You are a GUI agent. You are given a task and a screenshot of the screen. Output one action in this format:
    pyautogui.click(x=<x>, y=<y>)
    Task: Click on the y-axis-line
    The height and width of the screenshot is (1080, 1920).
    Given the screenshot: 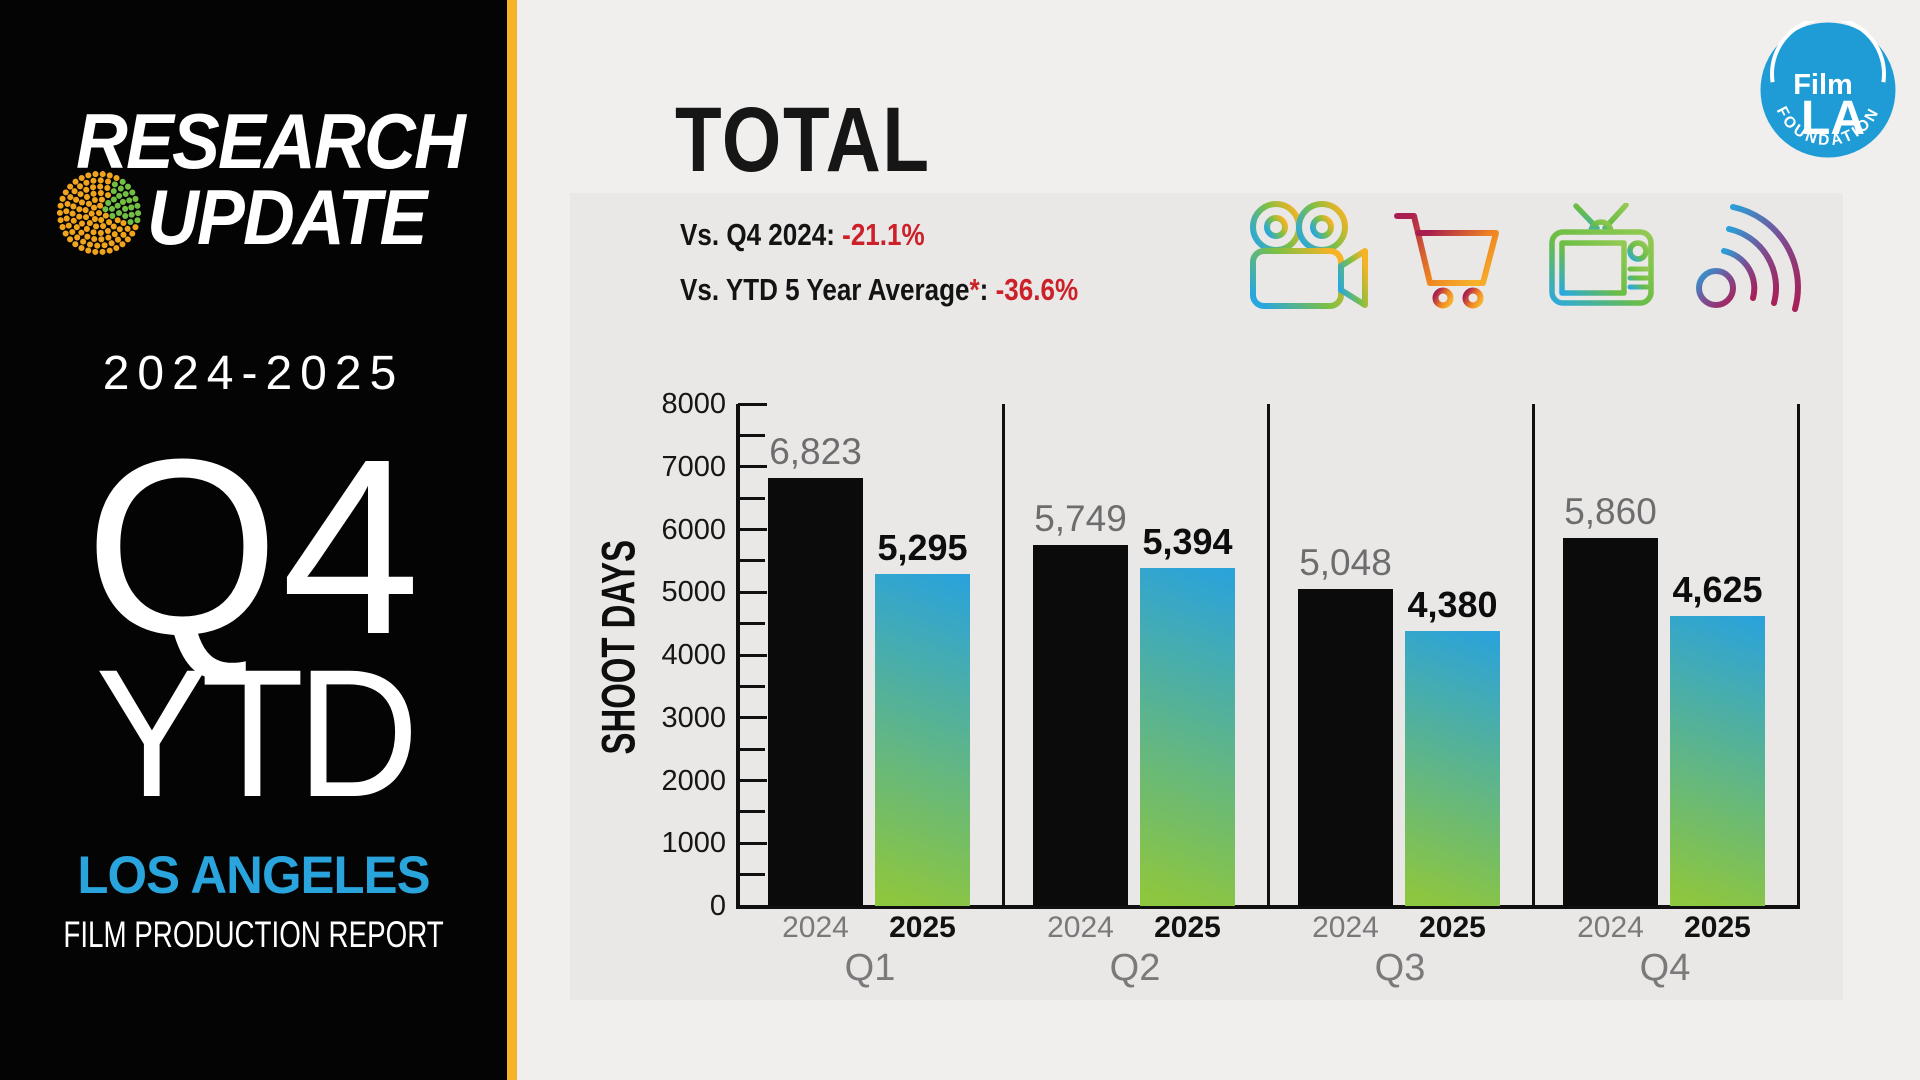 What is the action you would take?
    pyautogui.click(x=738, y=656)
    